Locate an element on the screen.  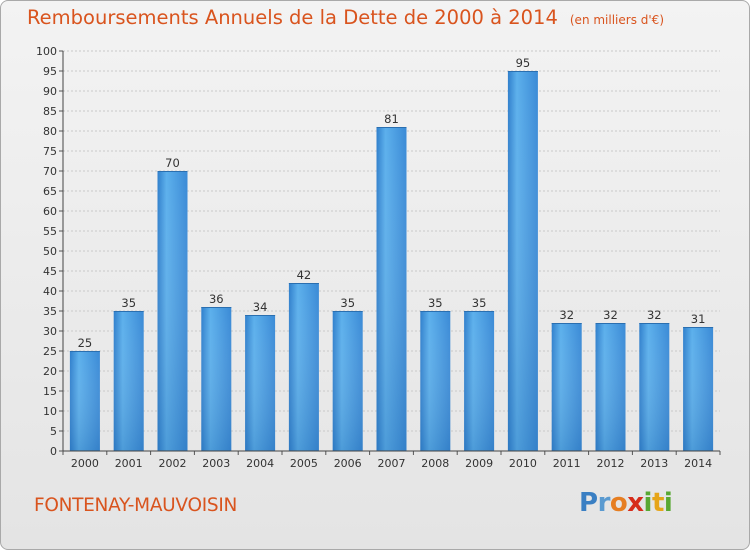
y-tick-label: 90 is located at coordinates (50, 91).